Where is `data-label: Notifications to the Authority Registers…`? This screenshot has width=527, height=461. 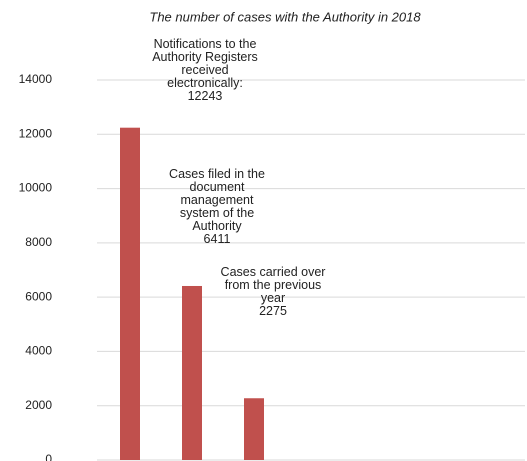
data-label: Notifications to the Authority Registers… is located at coordinates (205, 70).